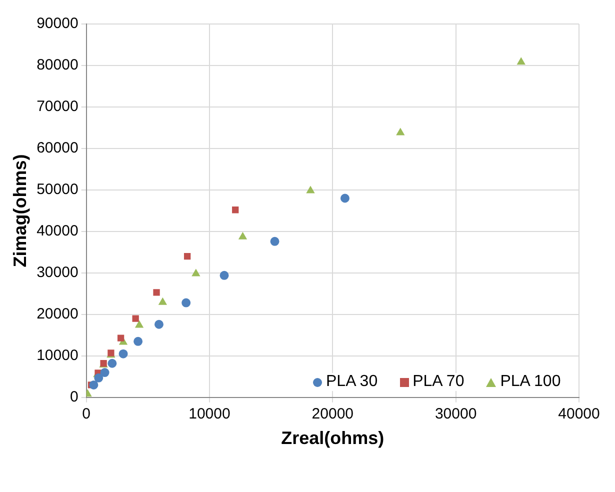 This screenshot has width=615, height=492. What do you see at coordinates (438, 382) in the screenshot?
I see `legend-label: PLA 70` at bounding box center [438, 382].